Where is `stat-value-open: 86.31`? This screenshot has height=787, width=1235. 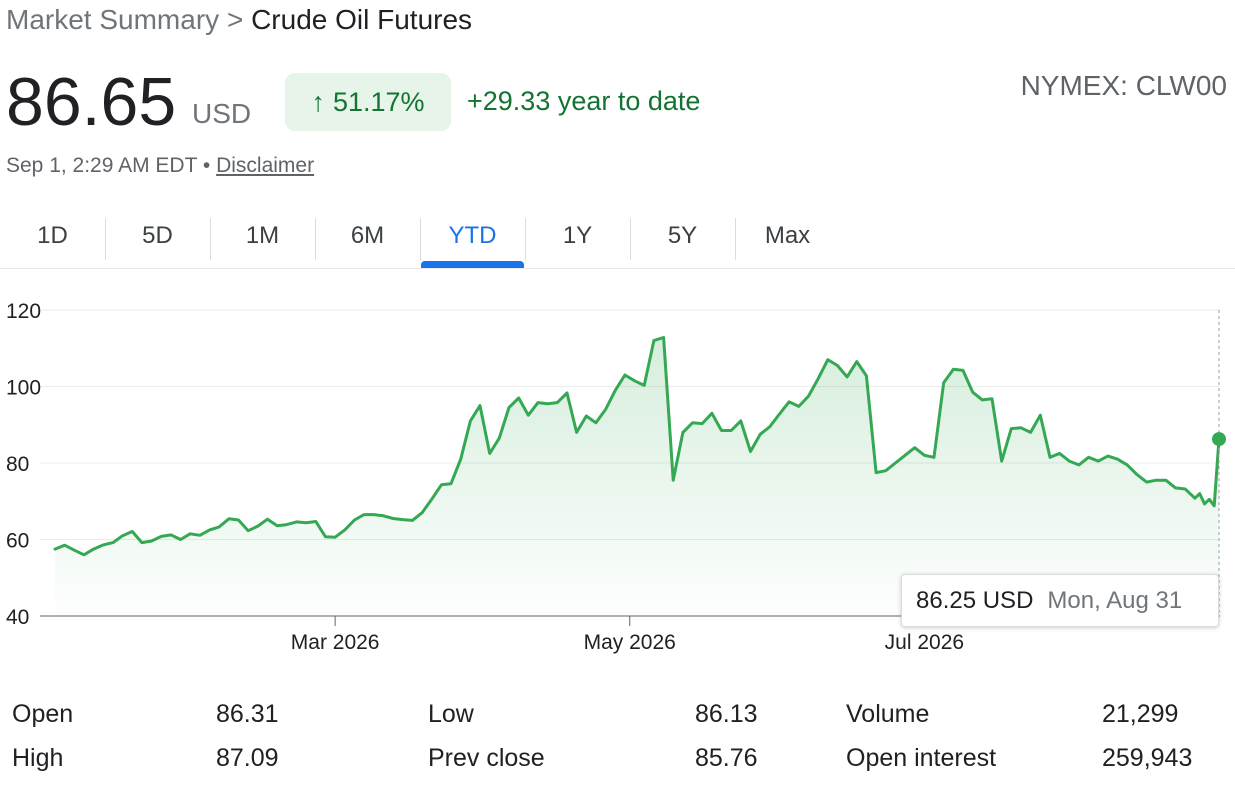 stat-value-open: 86.31 is located at coordinates (247, 714).